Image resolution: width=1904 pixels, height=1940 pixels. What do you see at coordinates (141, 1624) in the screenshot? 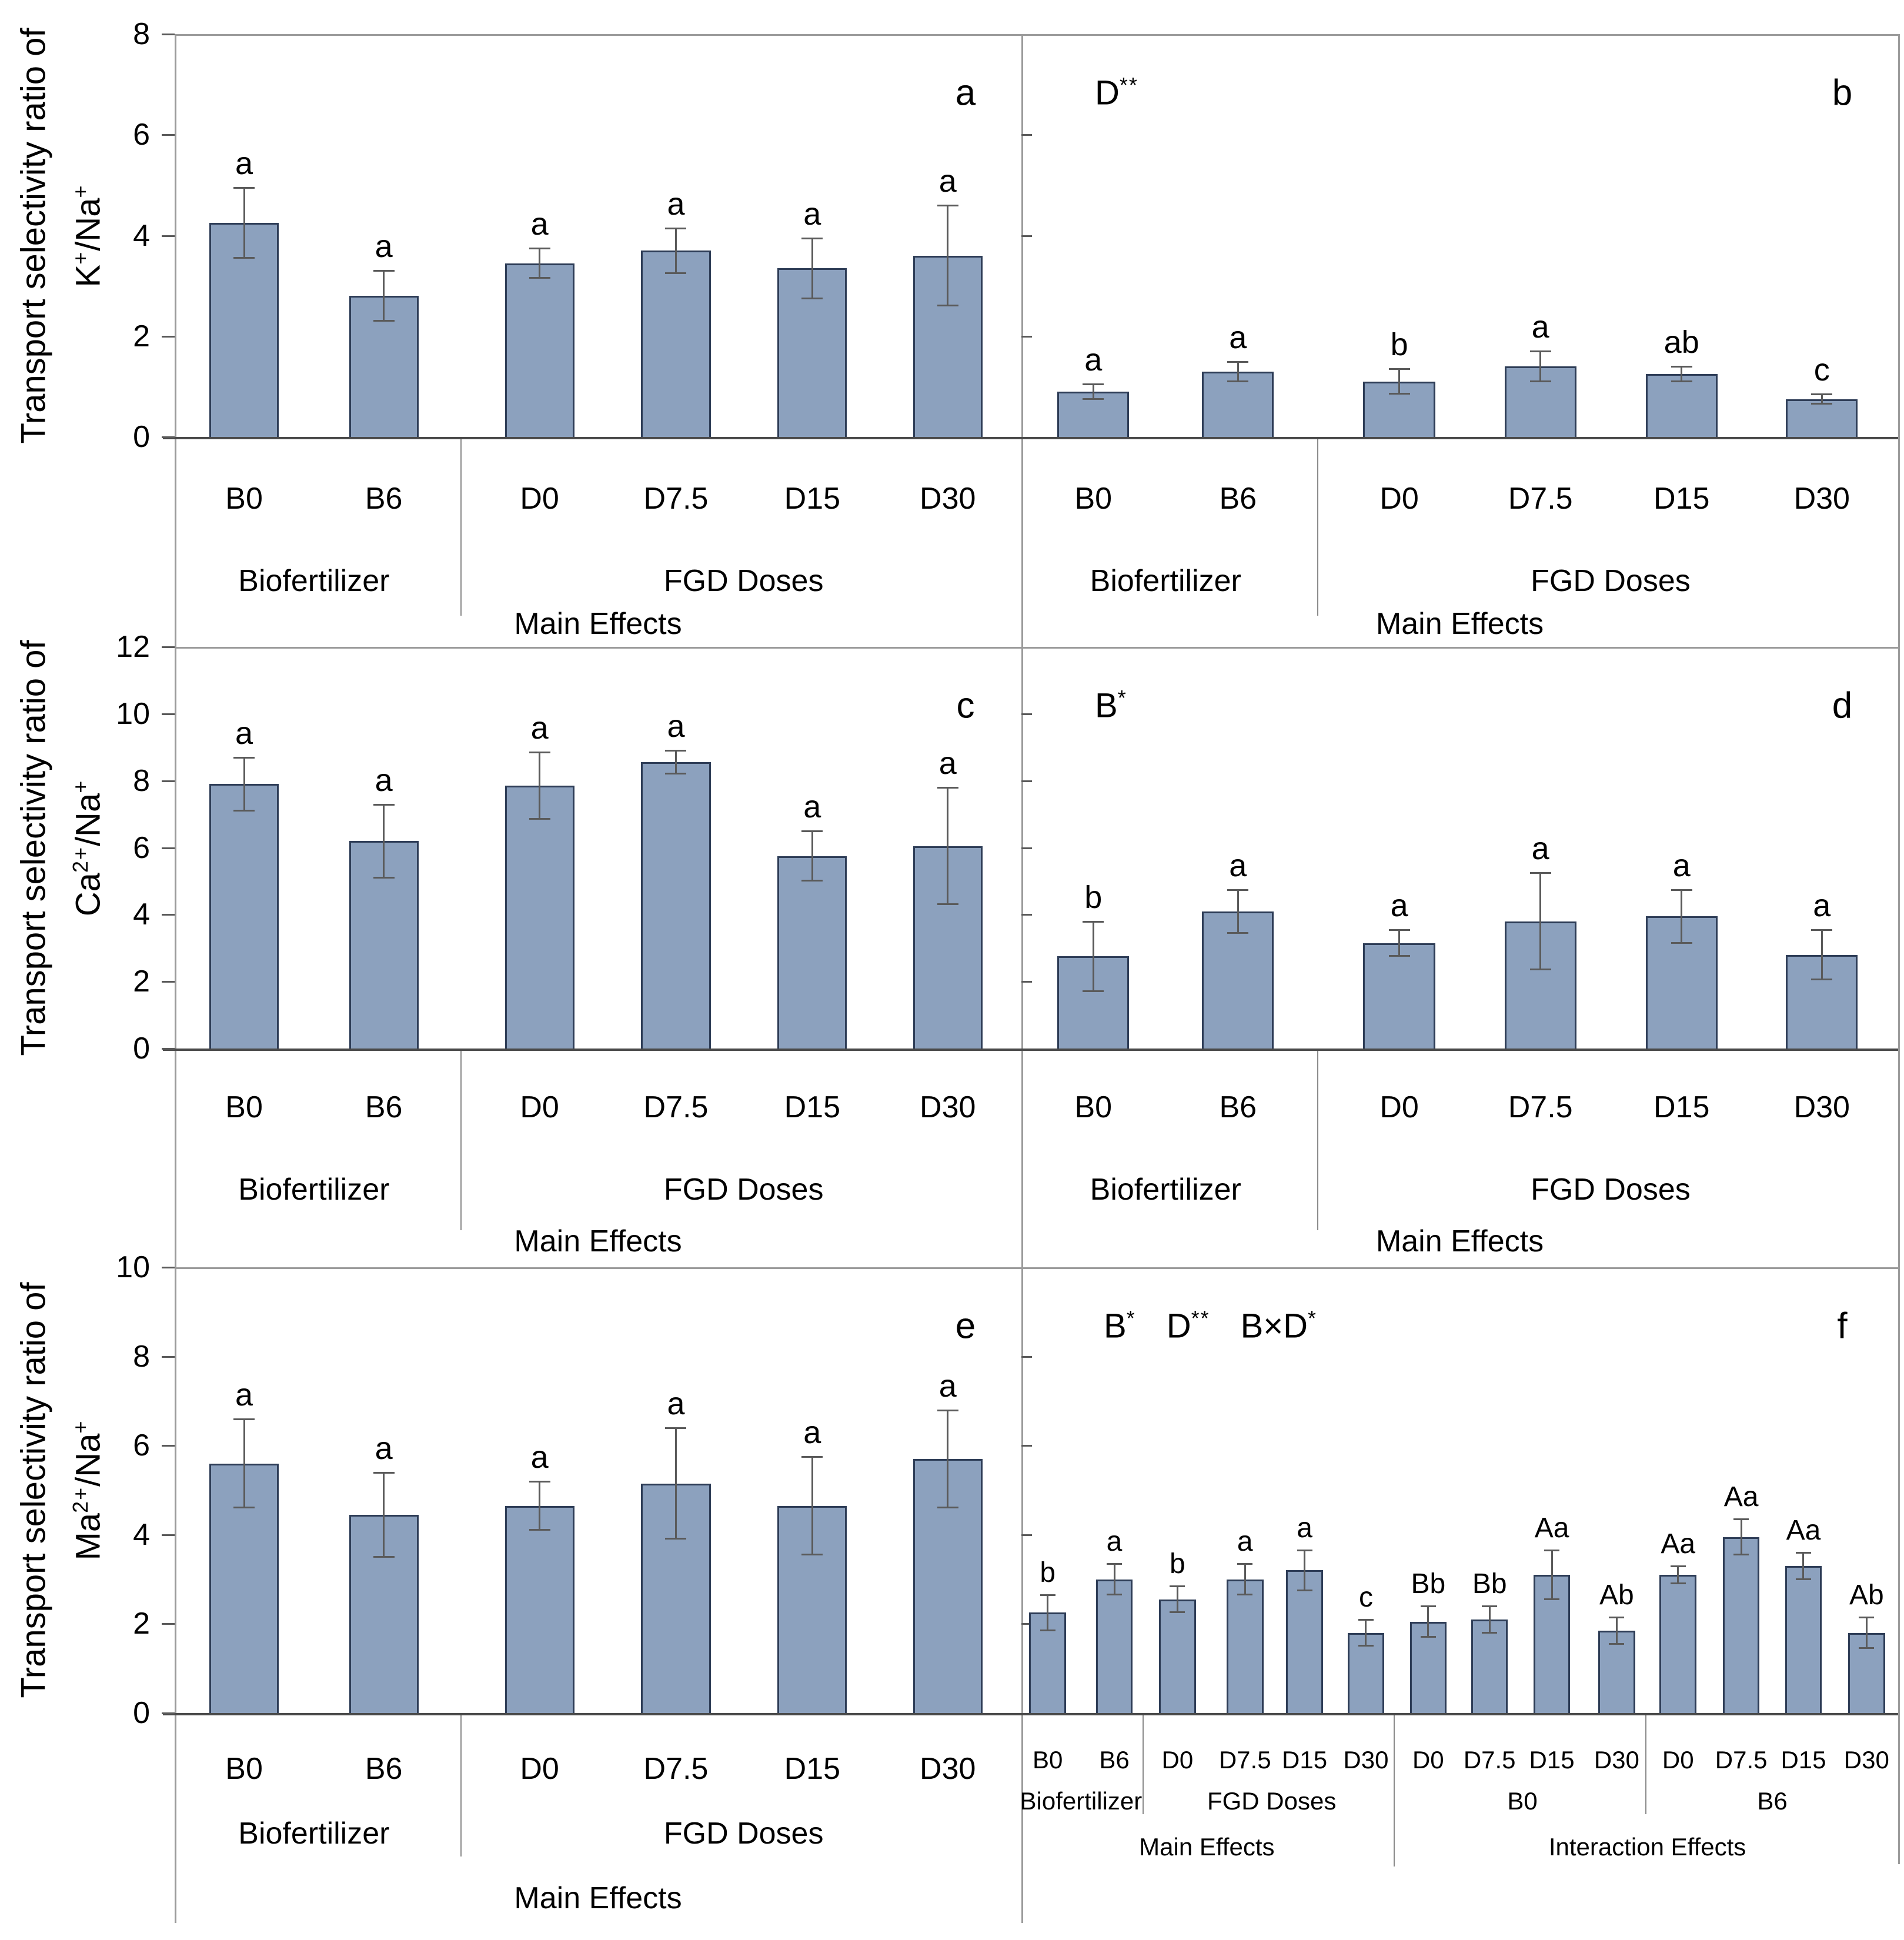
I see `y-tick-label: 2` at bounding box center [141, 1624].